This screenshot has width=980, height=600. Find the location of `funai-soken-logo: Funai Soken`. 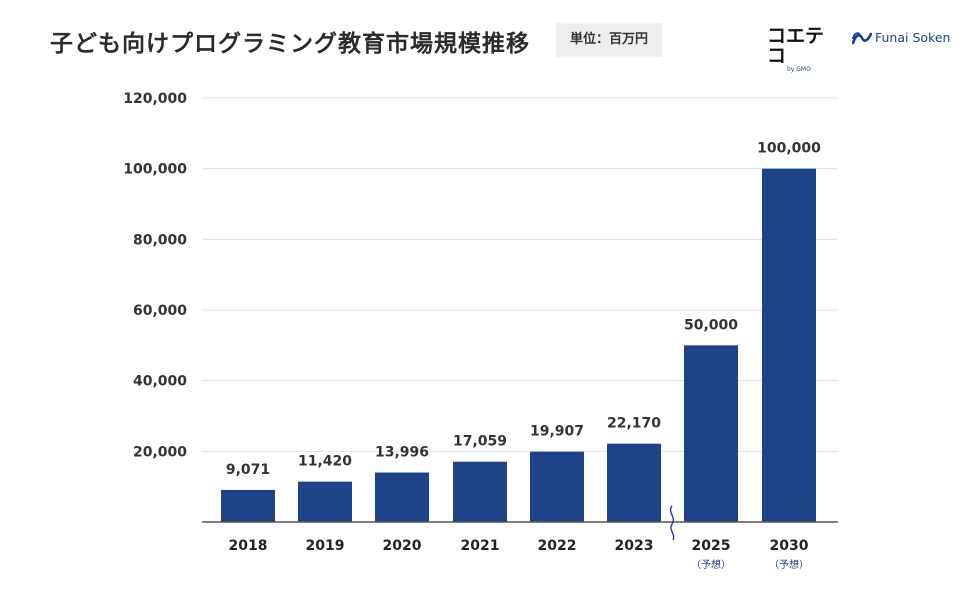

funai-soken-logo: Funai Soken is located at coordinates (901, 37).